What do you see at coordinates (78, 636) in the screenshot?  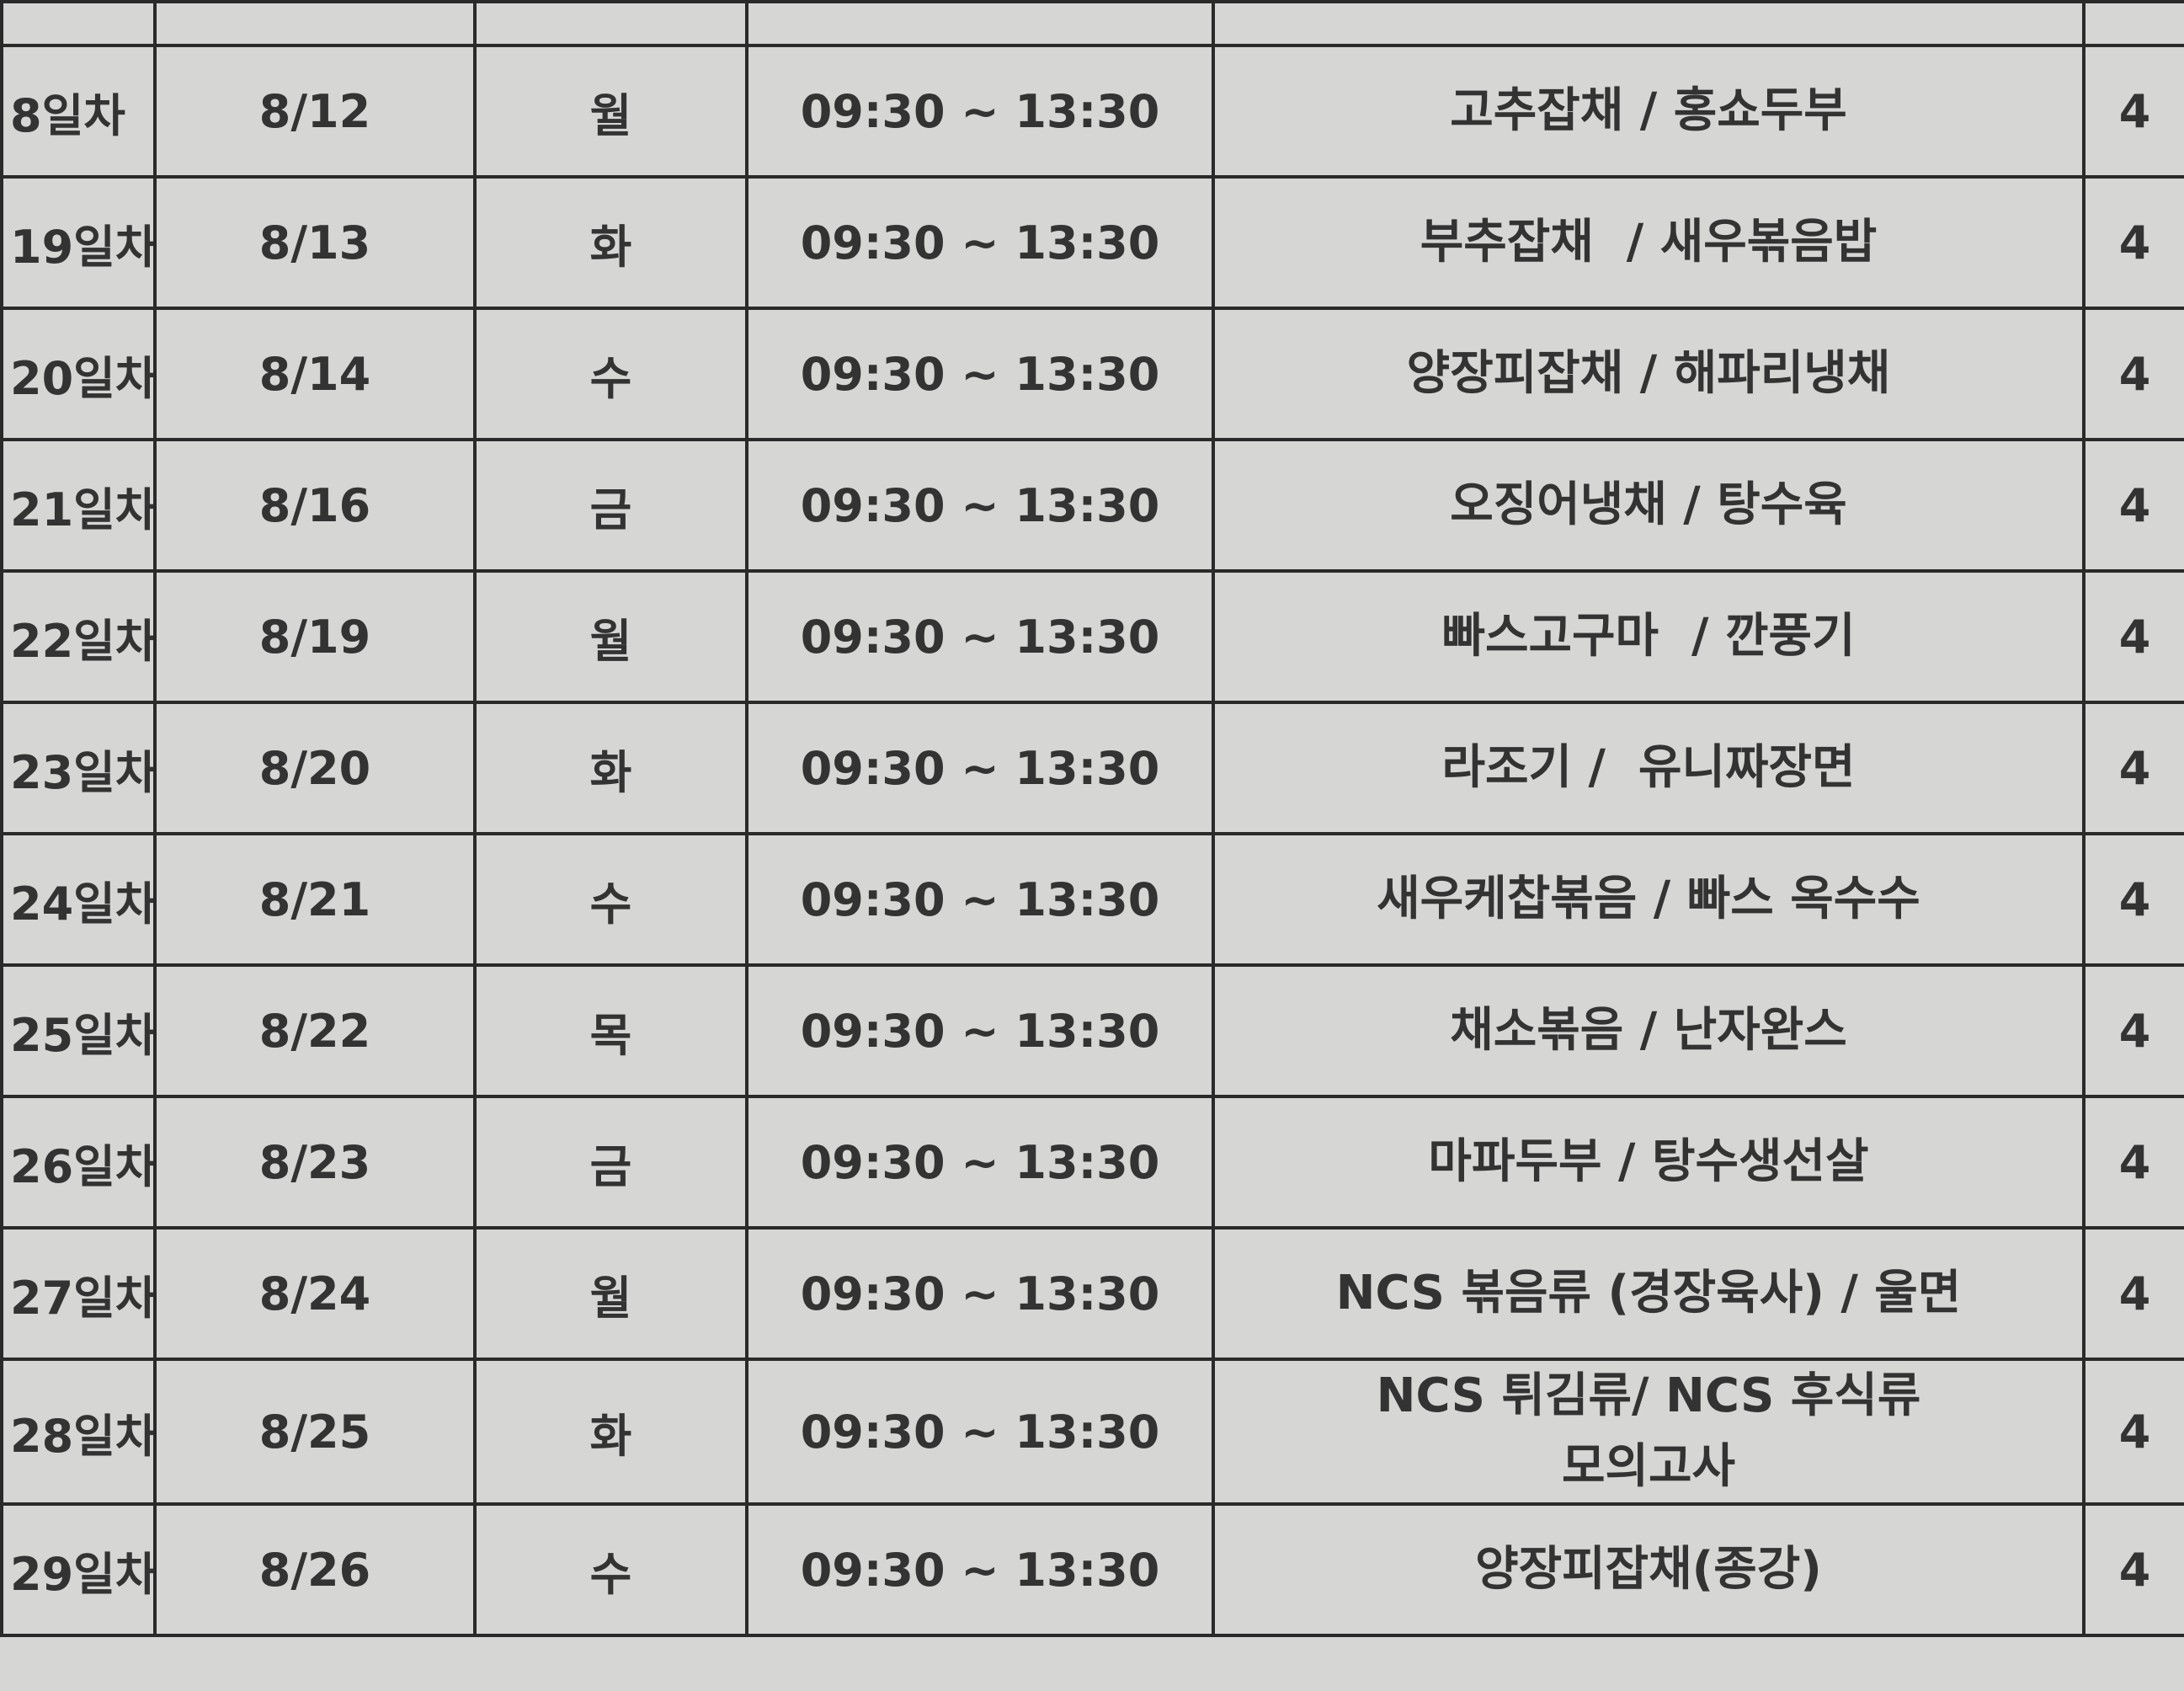 I see `day-cell: 22일차` at bounding box center [78, 636].